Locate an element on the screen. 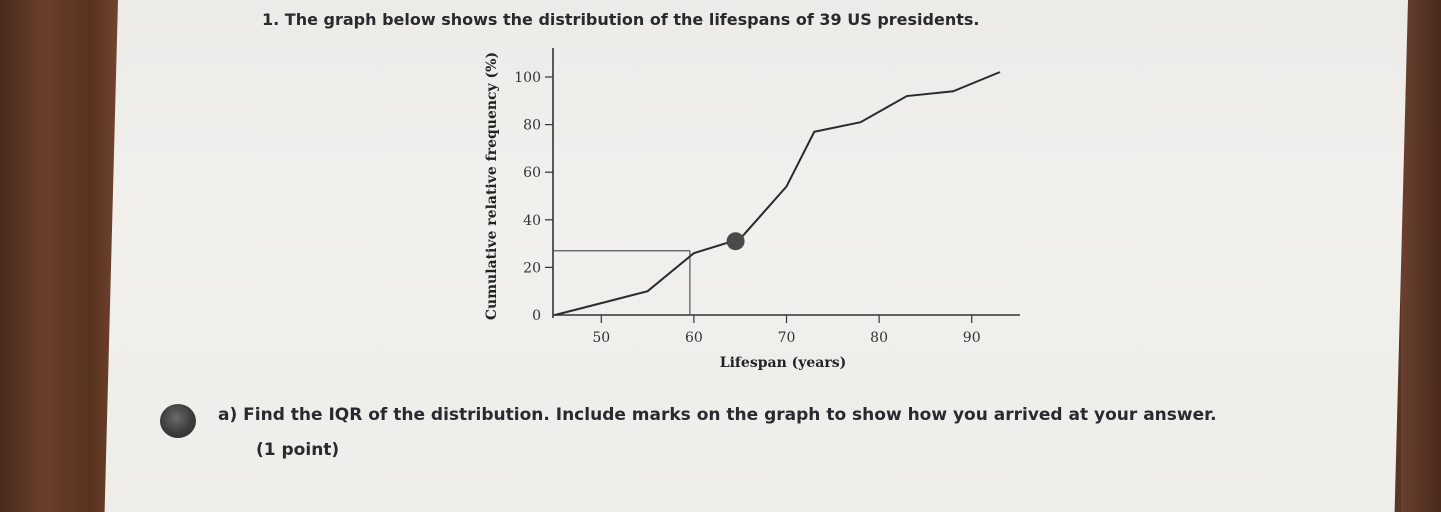 The image size is (1441, 512). x-tick-label: 70 is located at coordinates (787, 338).